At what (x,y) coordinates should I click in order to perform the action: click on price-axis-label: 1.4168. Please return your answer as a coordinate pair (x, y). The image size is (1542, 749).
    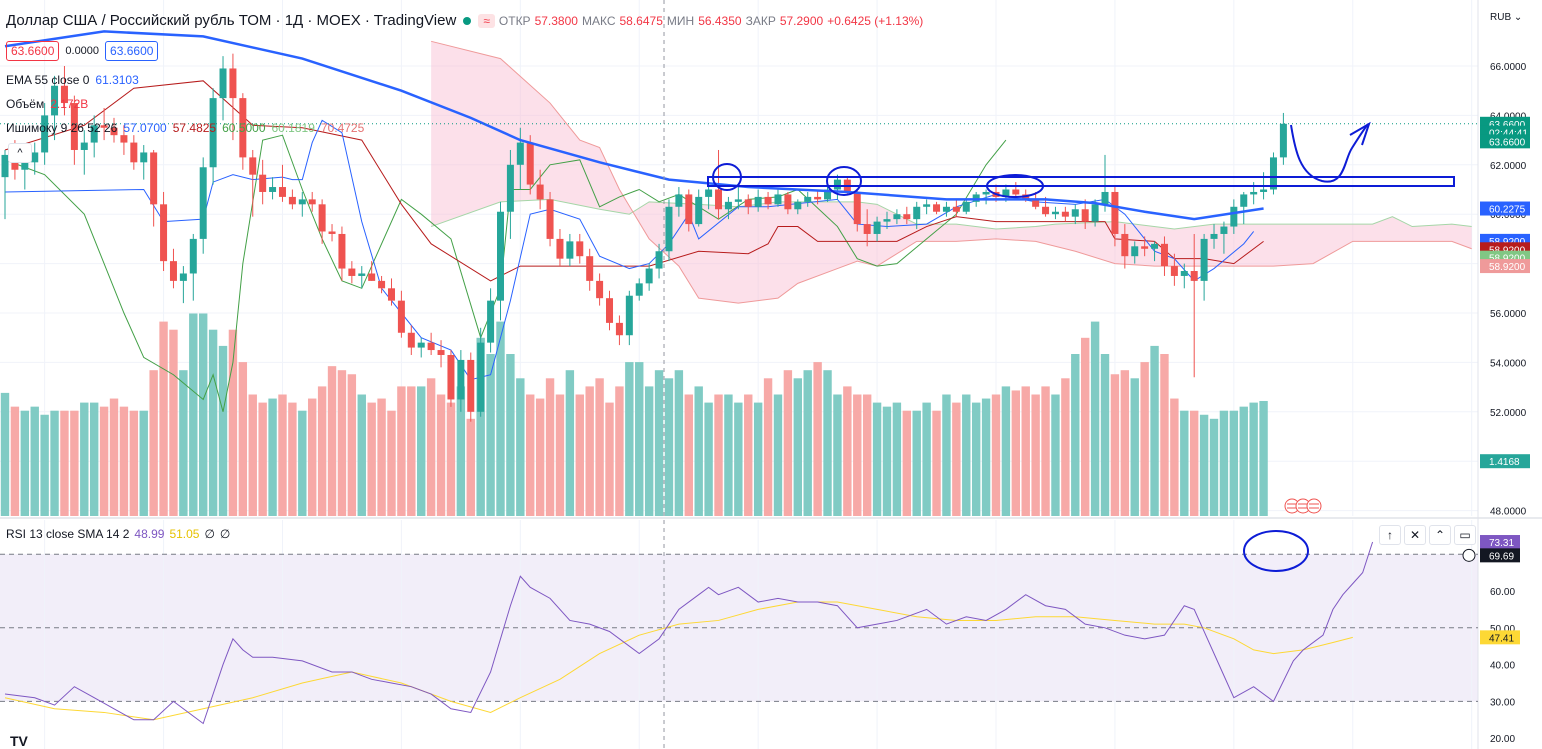
    Looking at the image, I should click on (1505, 461).